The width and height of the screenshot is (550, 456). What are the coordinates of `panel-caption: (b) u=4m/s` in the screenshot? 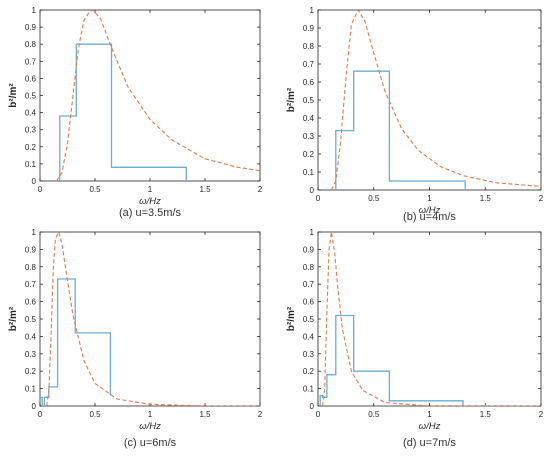 It's located at (429, 217).